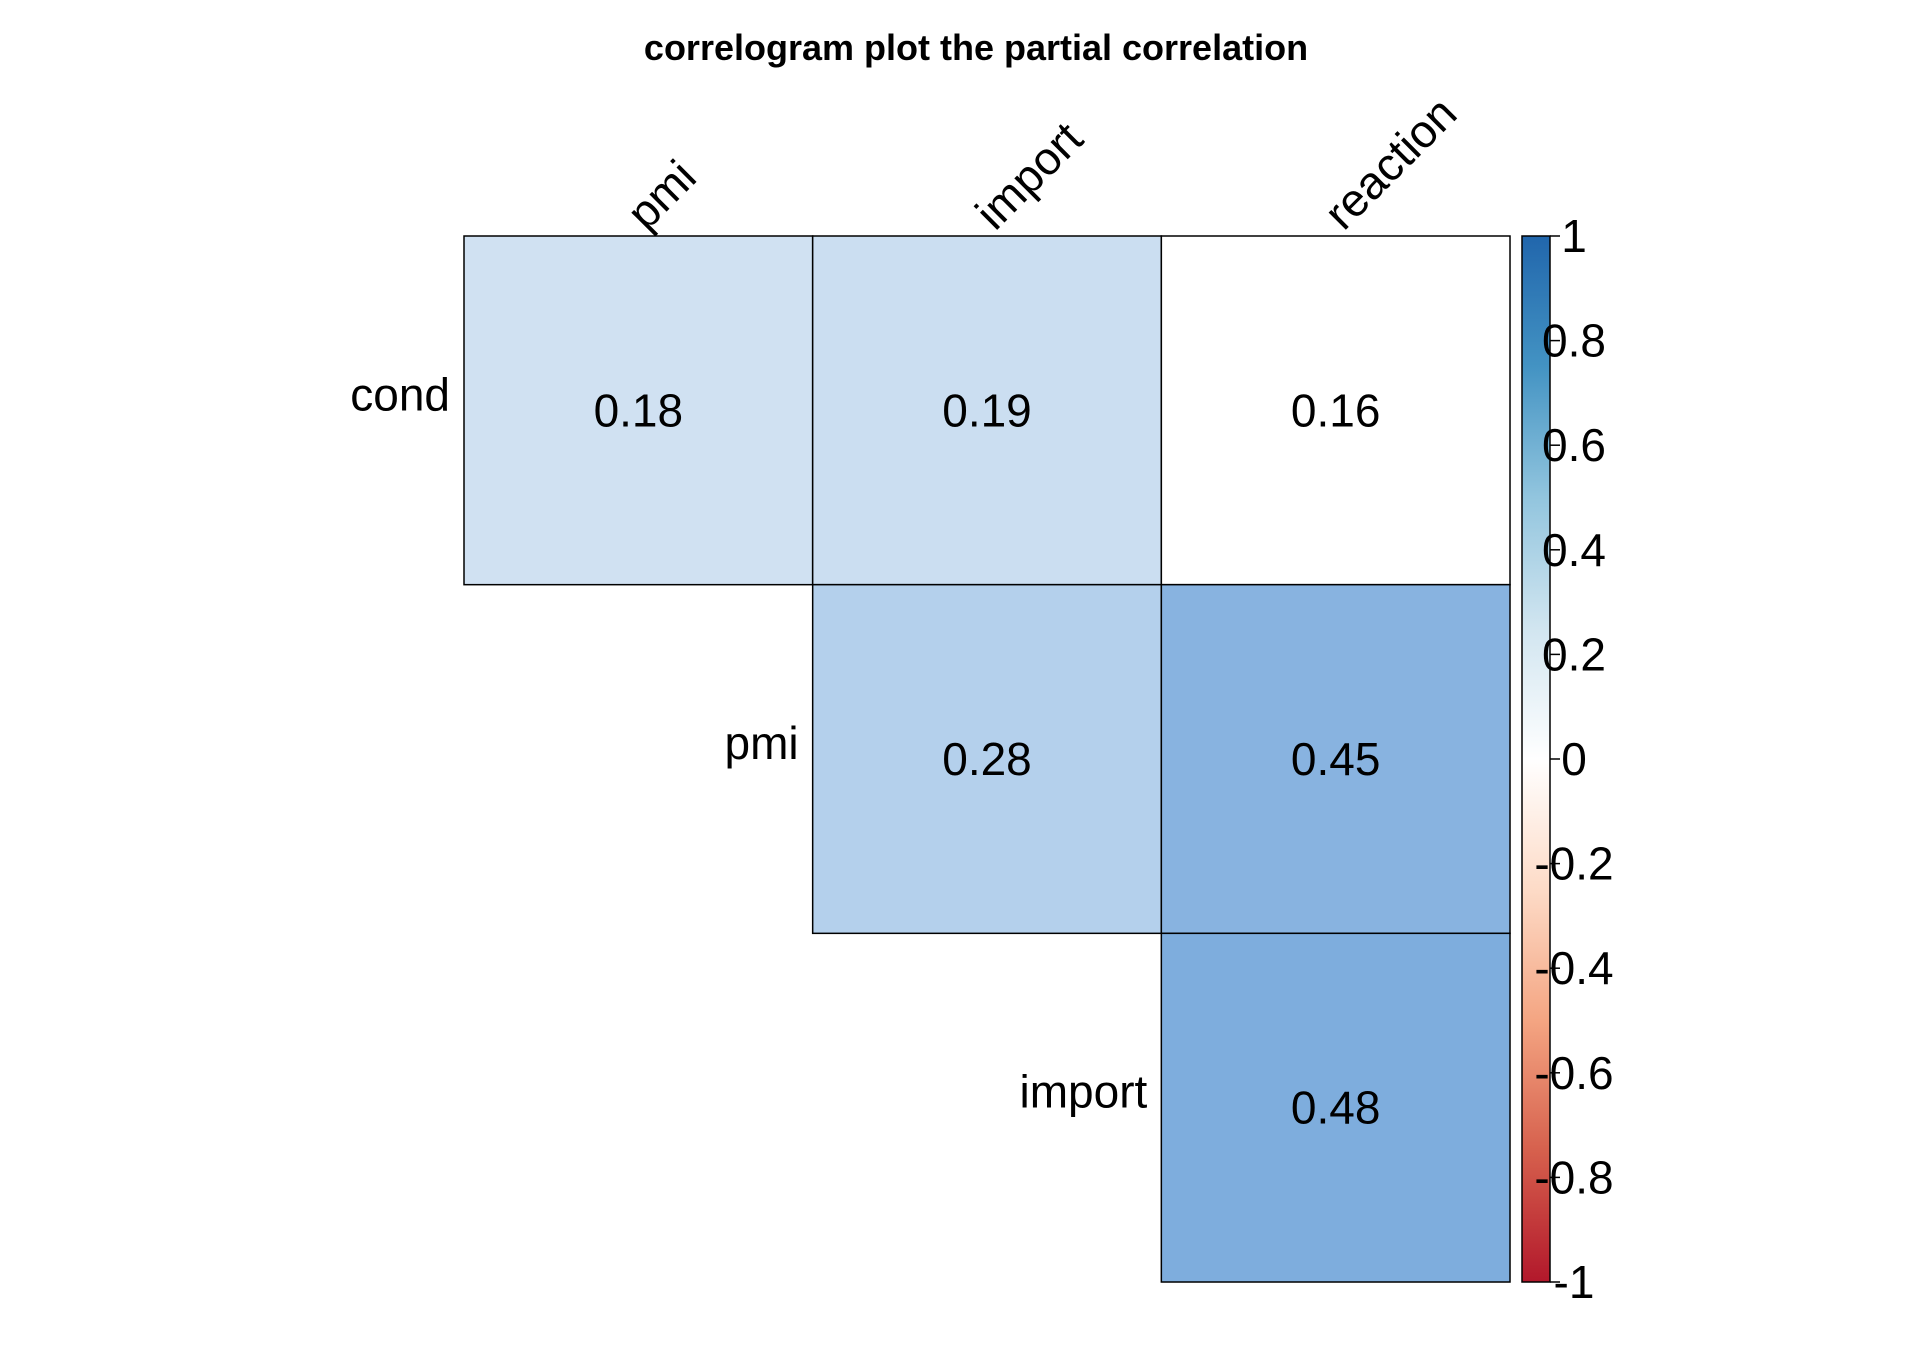 This screenshot has width=1920, height=1349. Describe the element at coordinates (1574, 236) in the screenshot. I see `colorbar-tick-label: 1` at that location.